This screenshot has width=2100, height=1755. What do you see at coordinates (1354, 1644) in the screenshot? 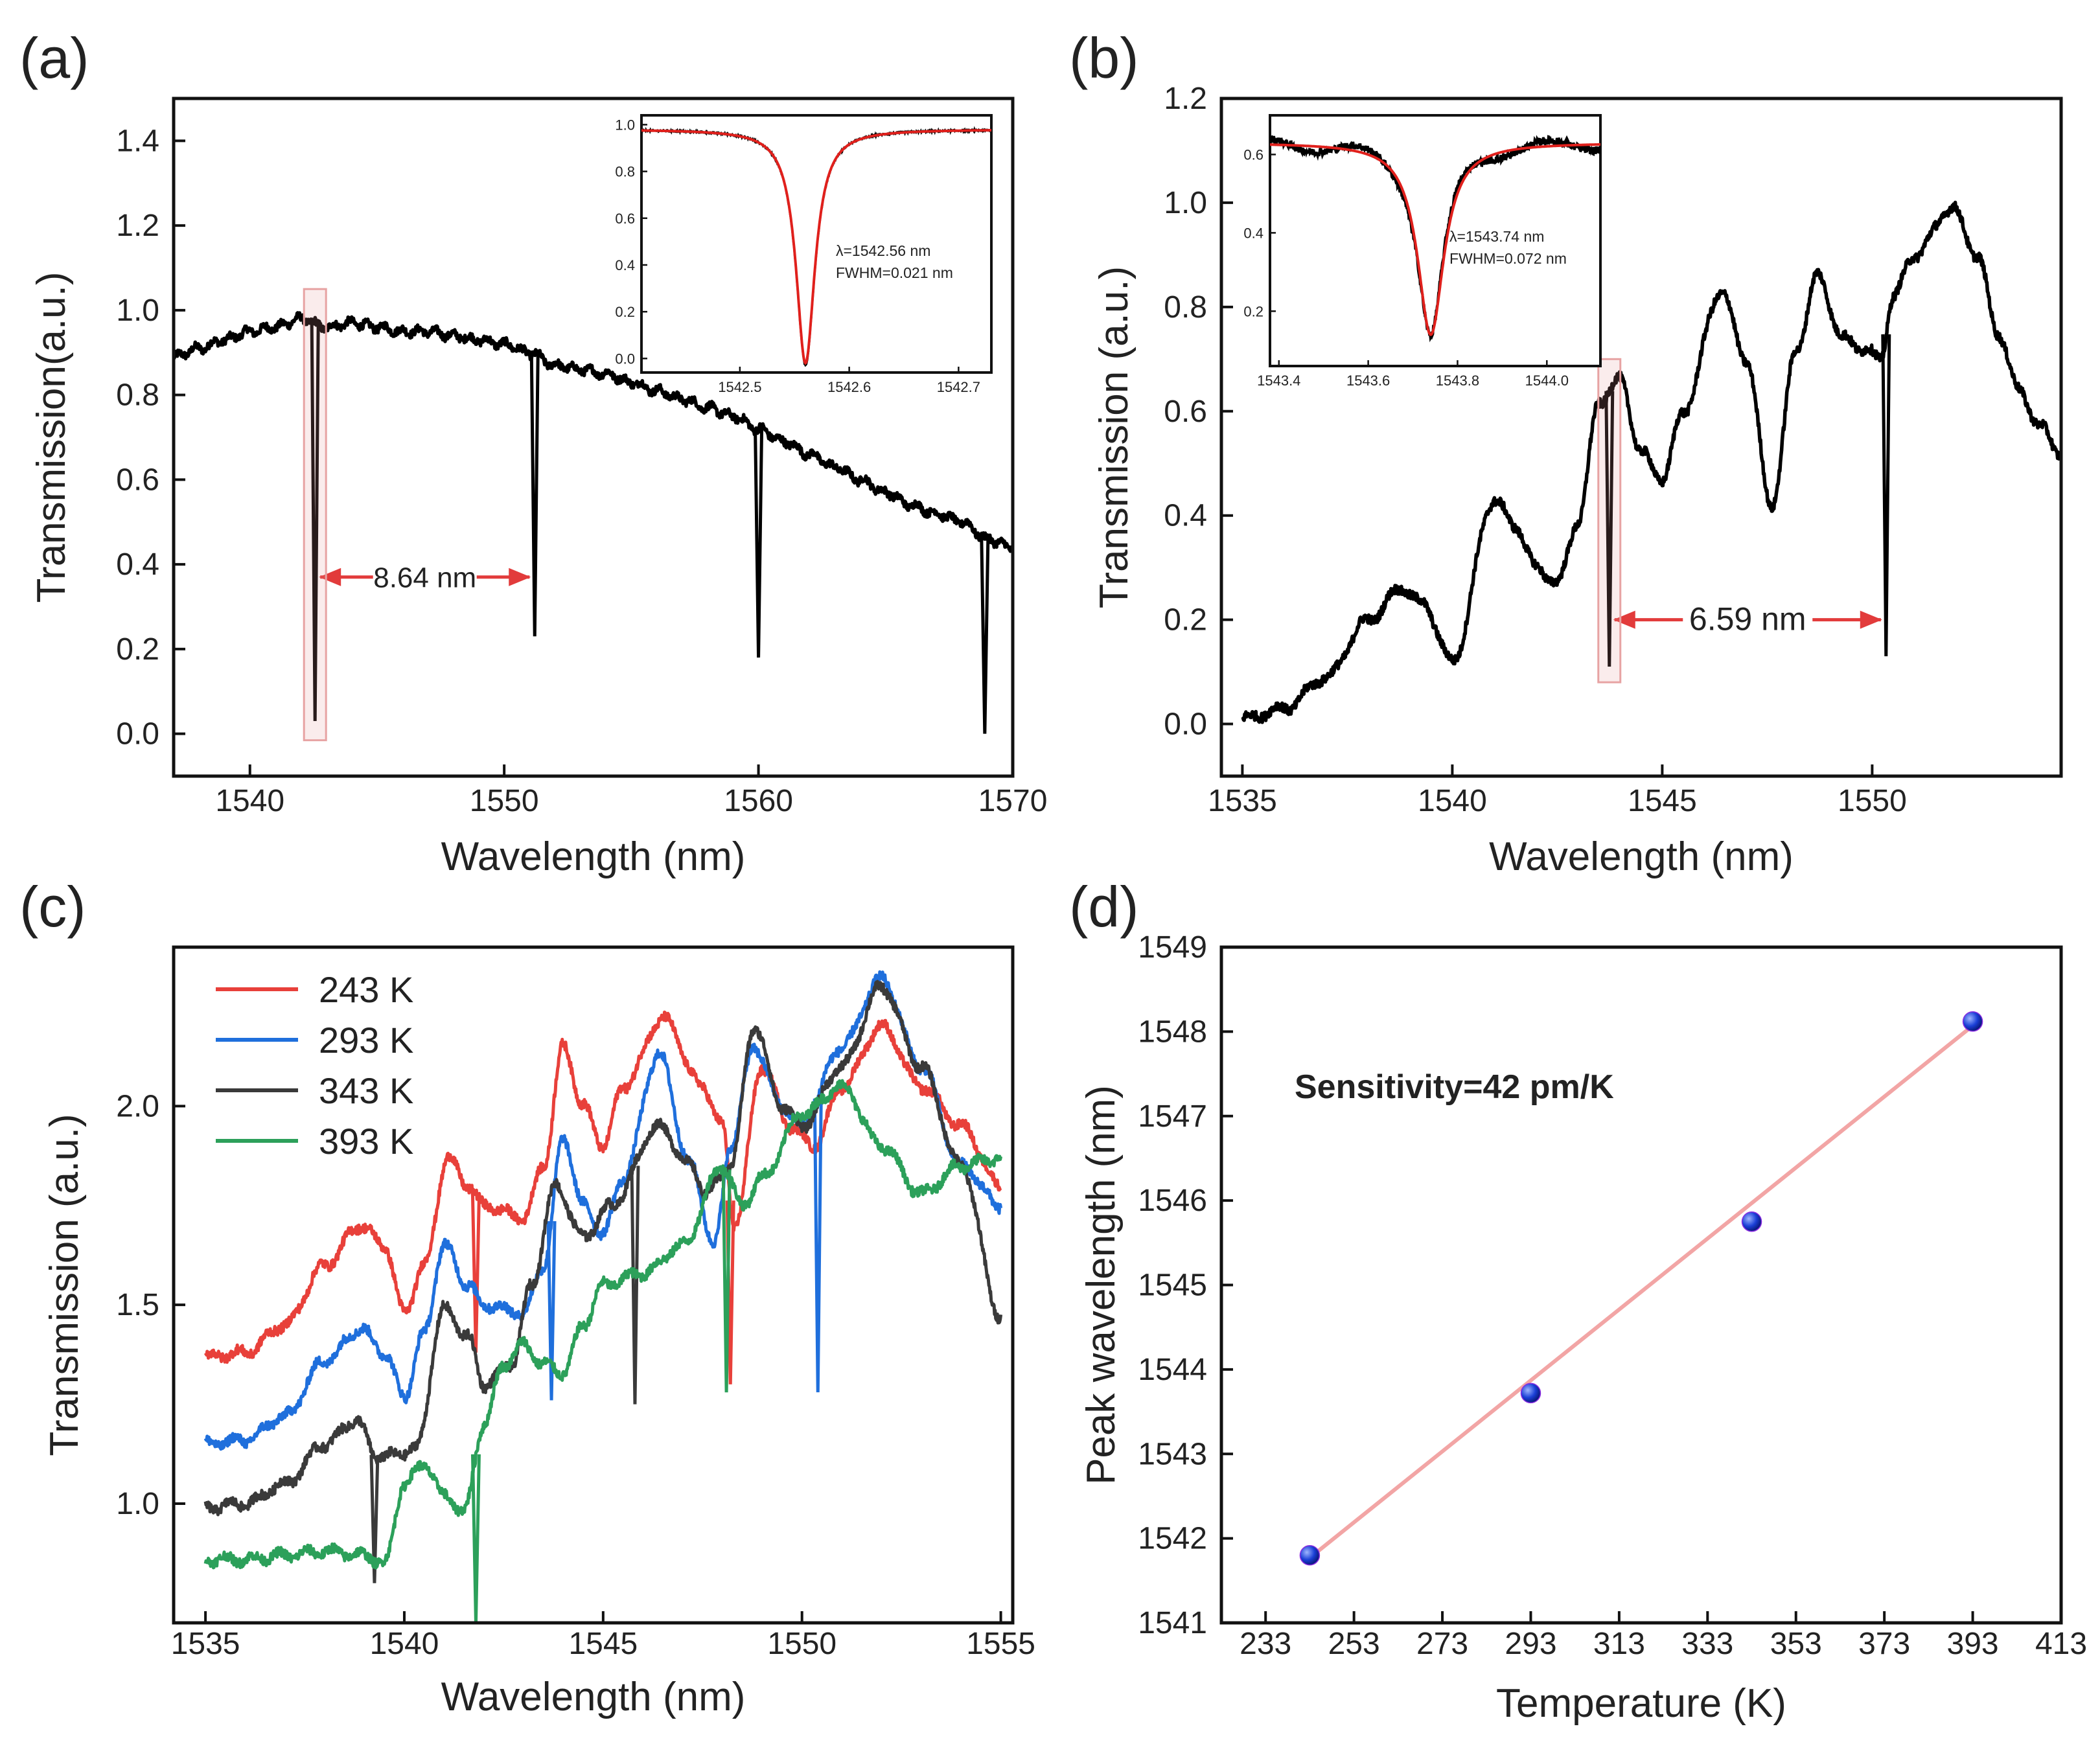
I see `x-tick-label: 253` at bounding box center [1354, 1644].